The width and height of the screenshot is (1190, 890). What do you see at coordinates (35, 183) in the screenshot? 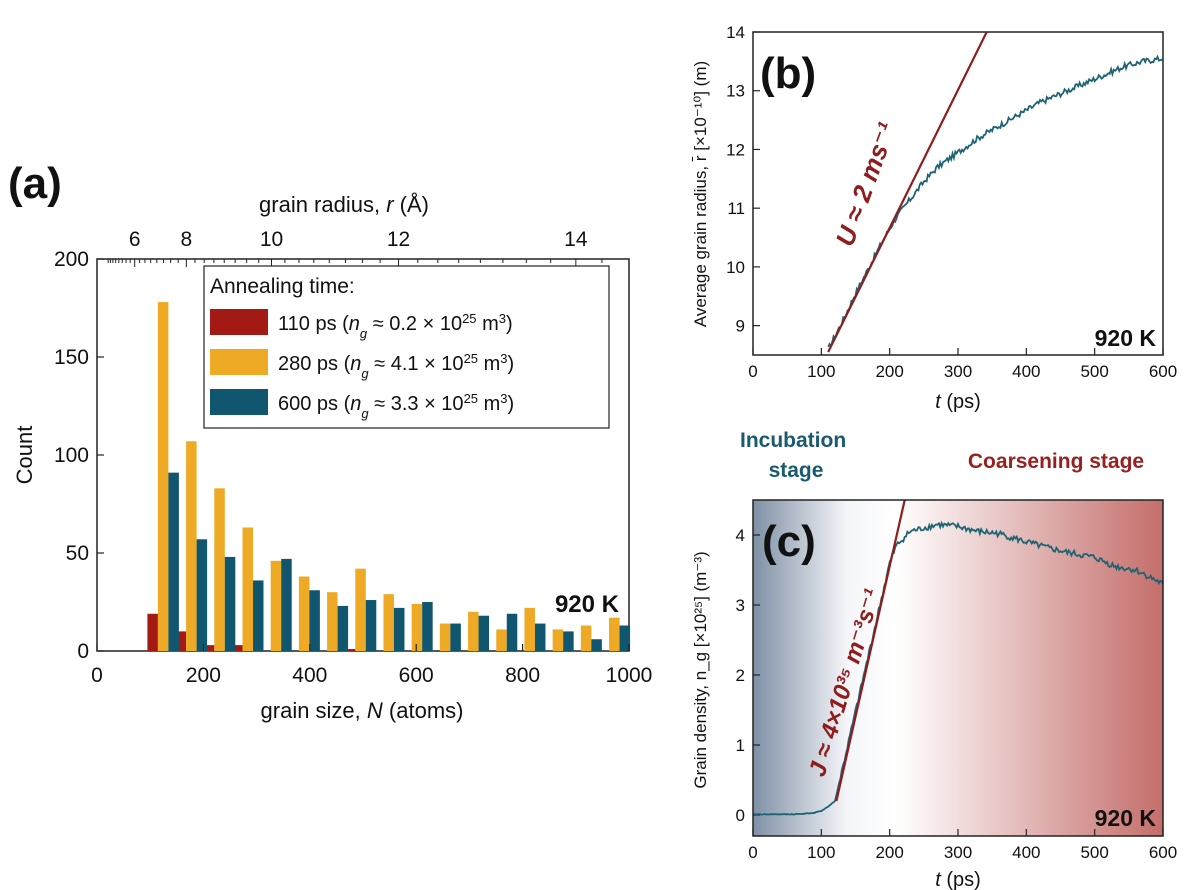
I see `panel-a-label: (a)` at bounding box center [35, 183].